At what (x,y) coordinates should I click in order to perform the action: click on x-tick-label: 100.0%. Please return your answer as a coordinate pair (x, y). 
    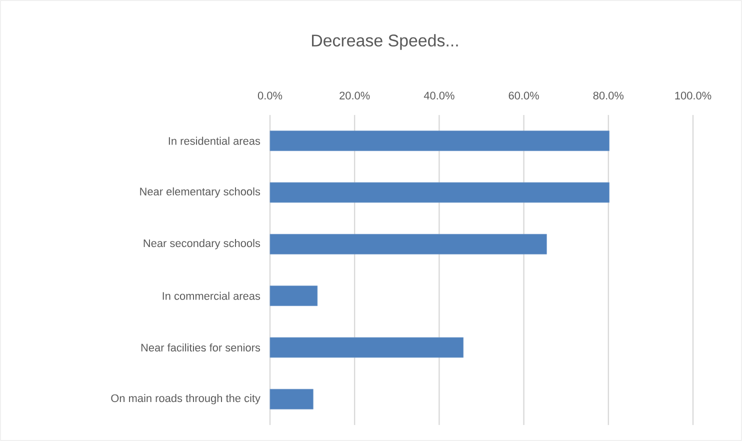
    Looking at the image, I should click on (693, 96).